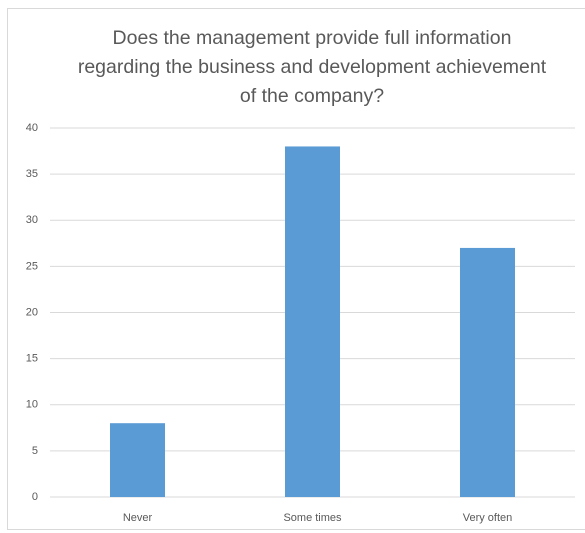 This screenshot has height=533, width=585. I want to click on y-tick-label: 10, so click(32, 405).